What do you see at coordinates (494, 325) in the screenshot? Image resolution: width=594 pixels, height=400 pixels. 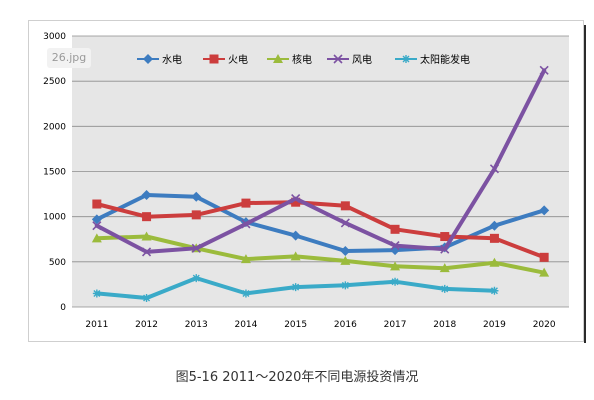 I see `x-tick-label: 2019` at bounding box center [494, 325].